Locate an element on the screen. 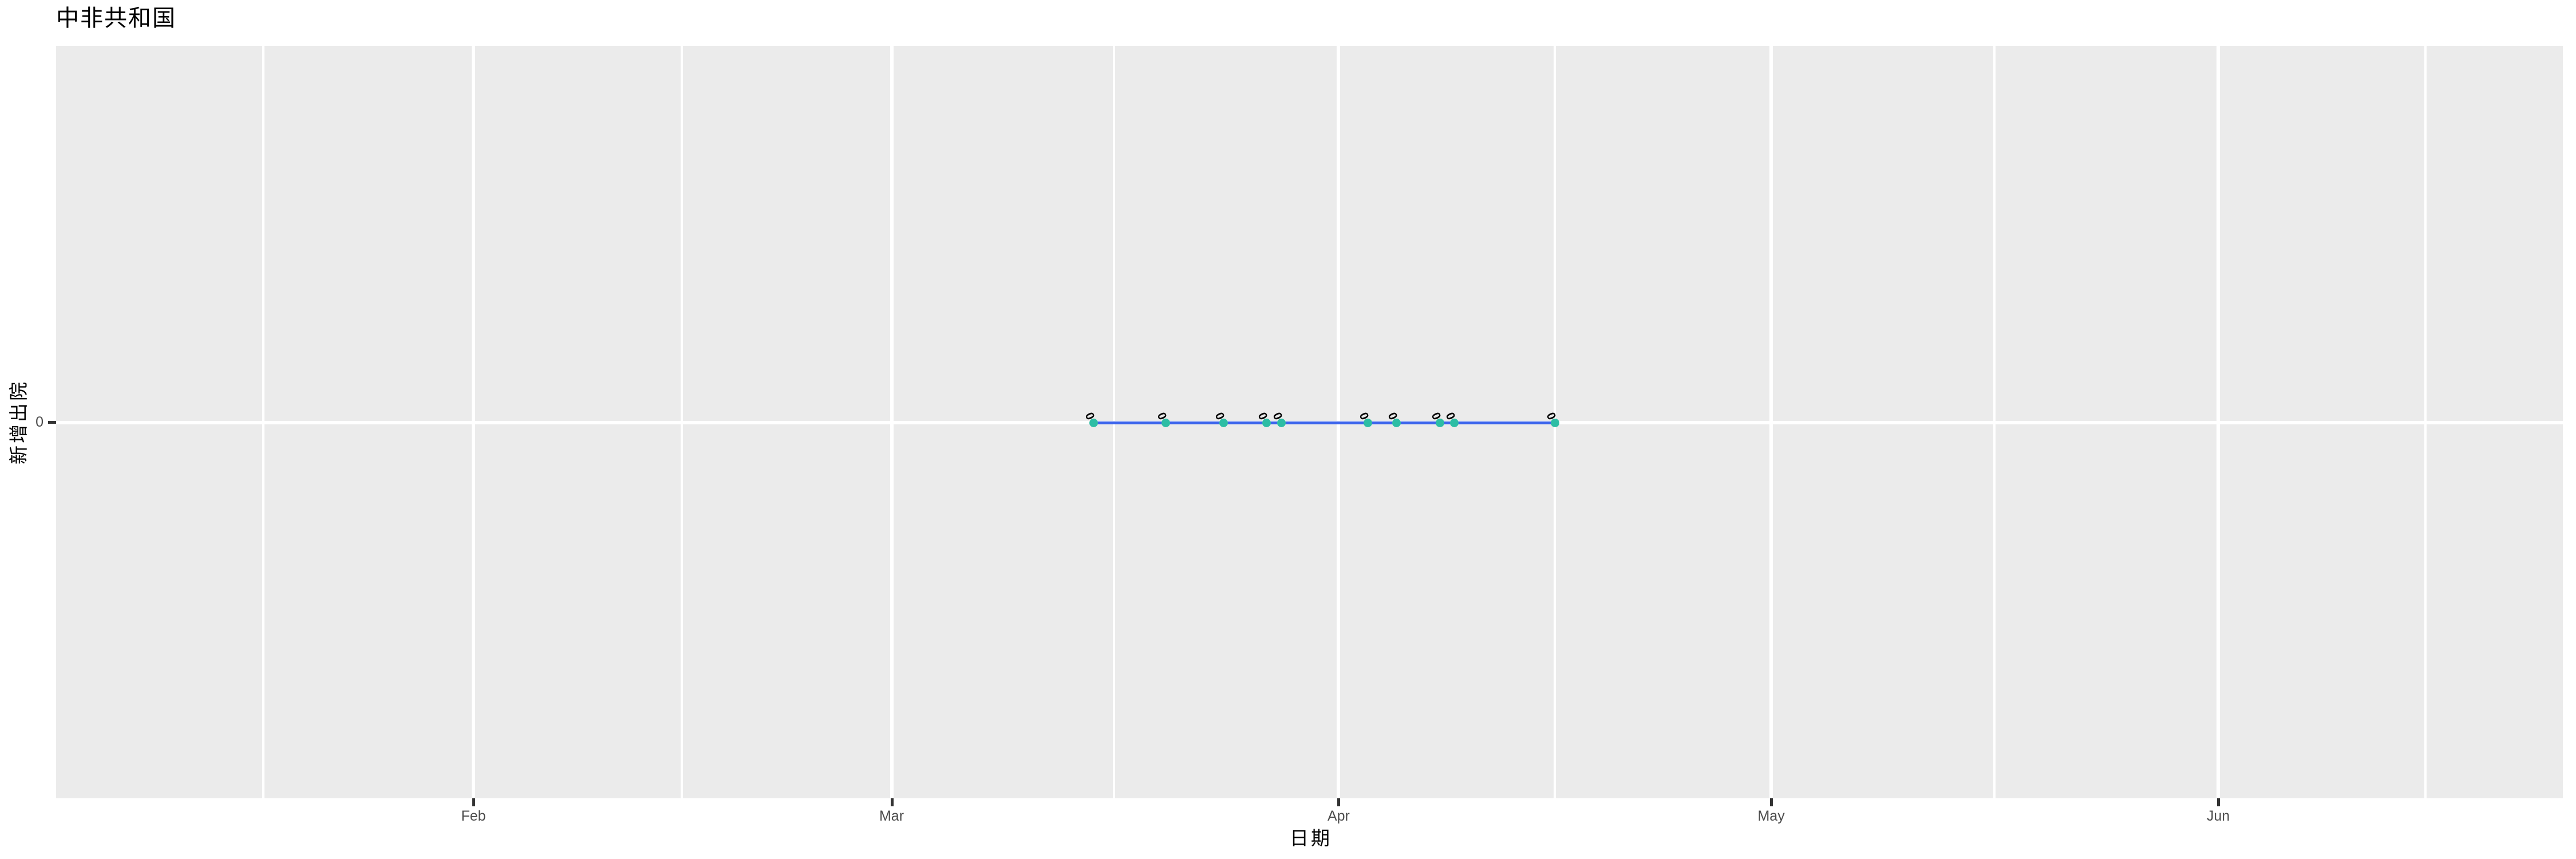 The image size is (2576, 859). y-axis-tick is located at coordinates (52, 422).